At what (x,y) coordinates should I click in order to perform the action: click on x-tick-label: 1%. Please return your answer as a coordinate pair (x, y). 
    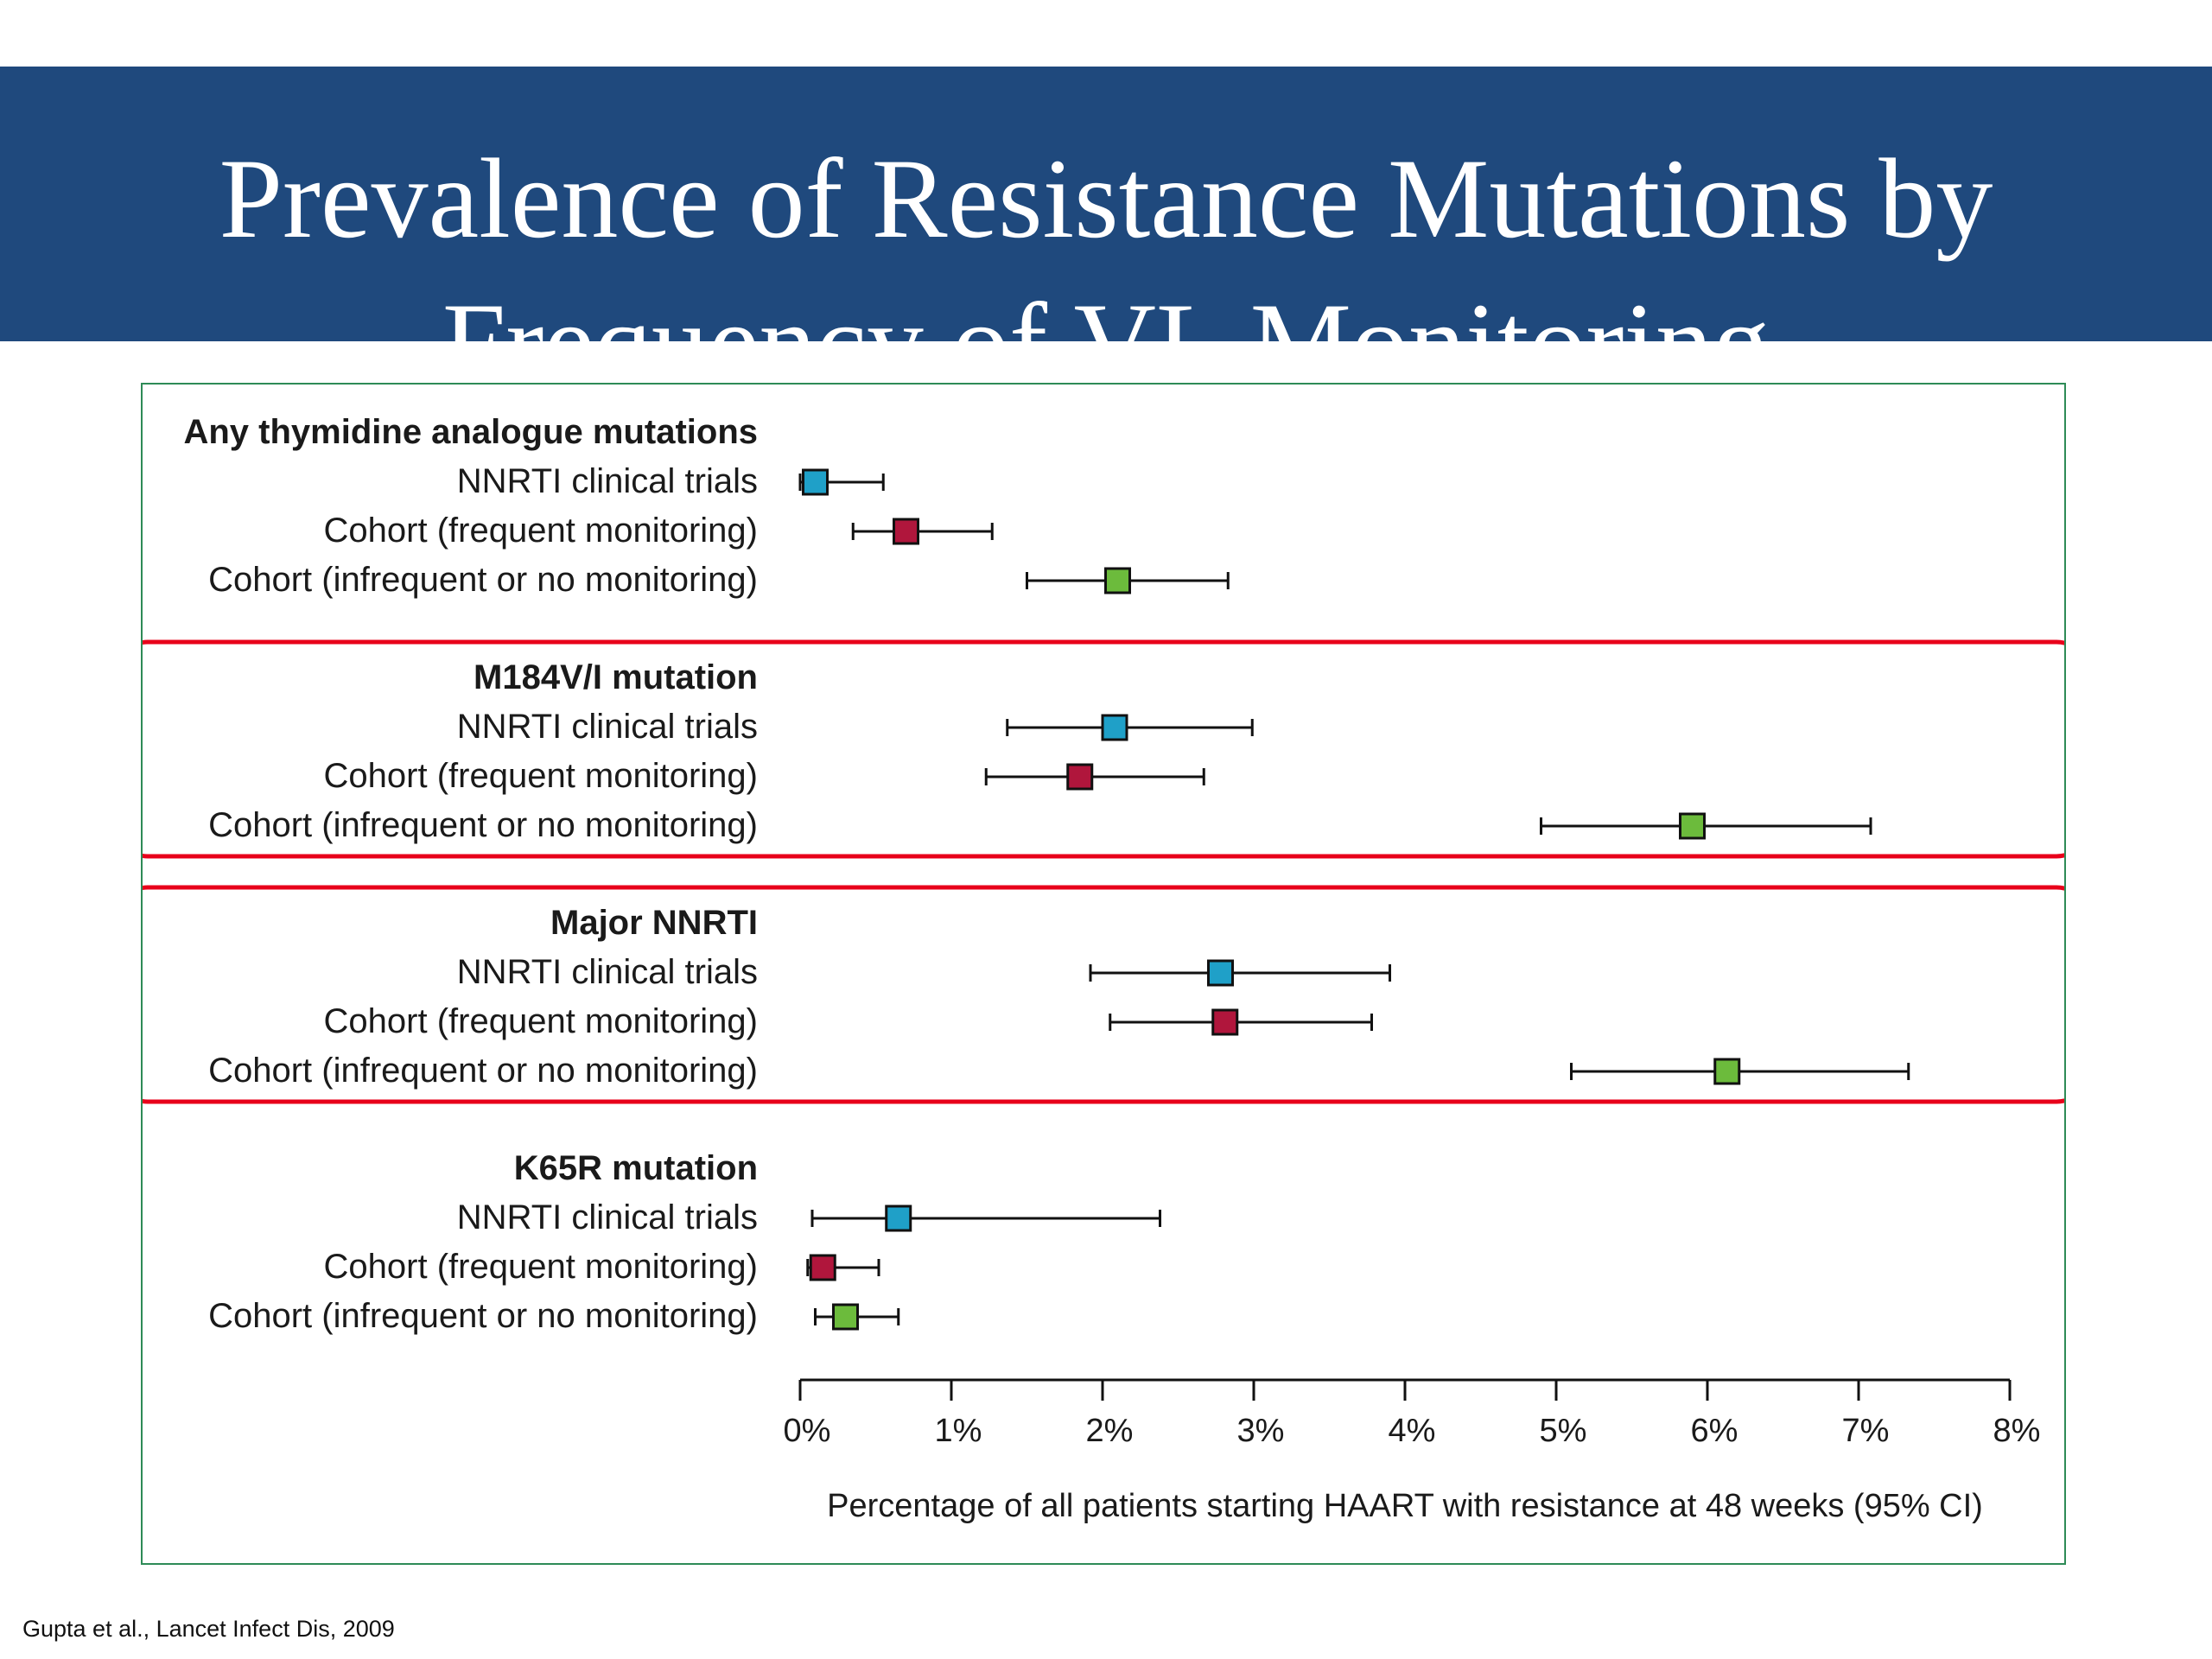
    Looking at the image, I should click on (959, 1431).